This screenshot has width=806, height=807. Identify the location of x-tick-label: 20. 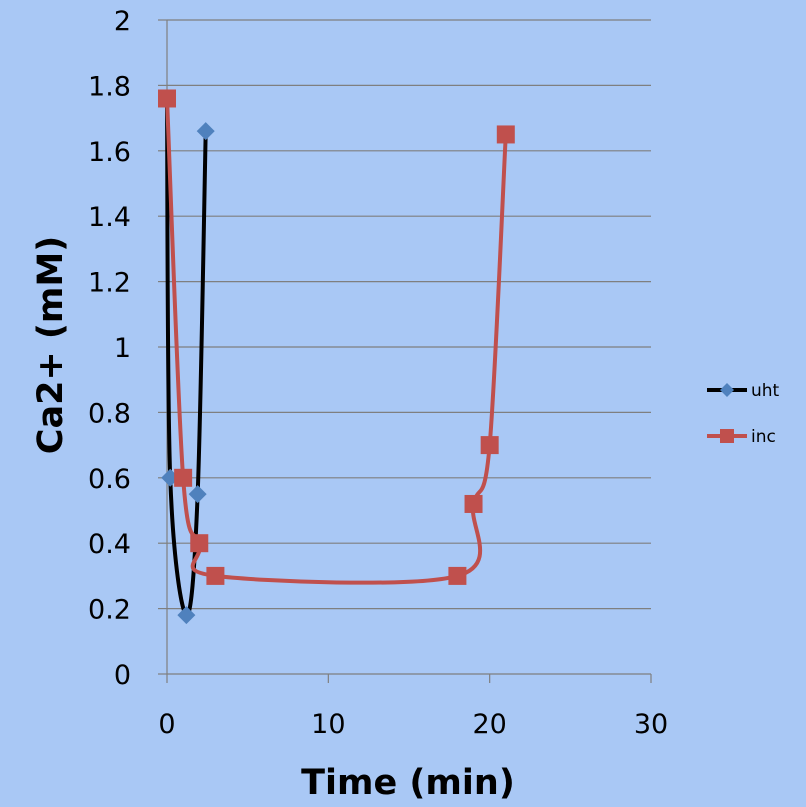
(489, 724).